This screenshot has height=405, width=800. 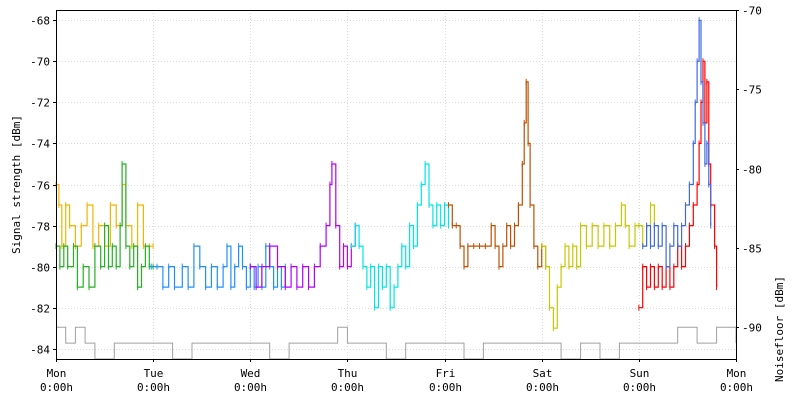 I want to click on y-tick-label: -78, so click(x=40, y=227).